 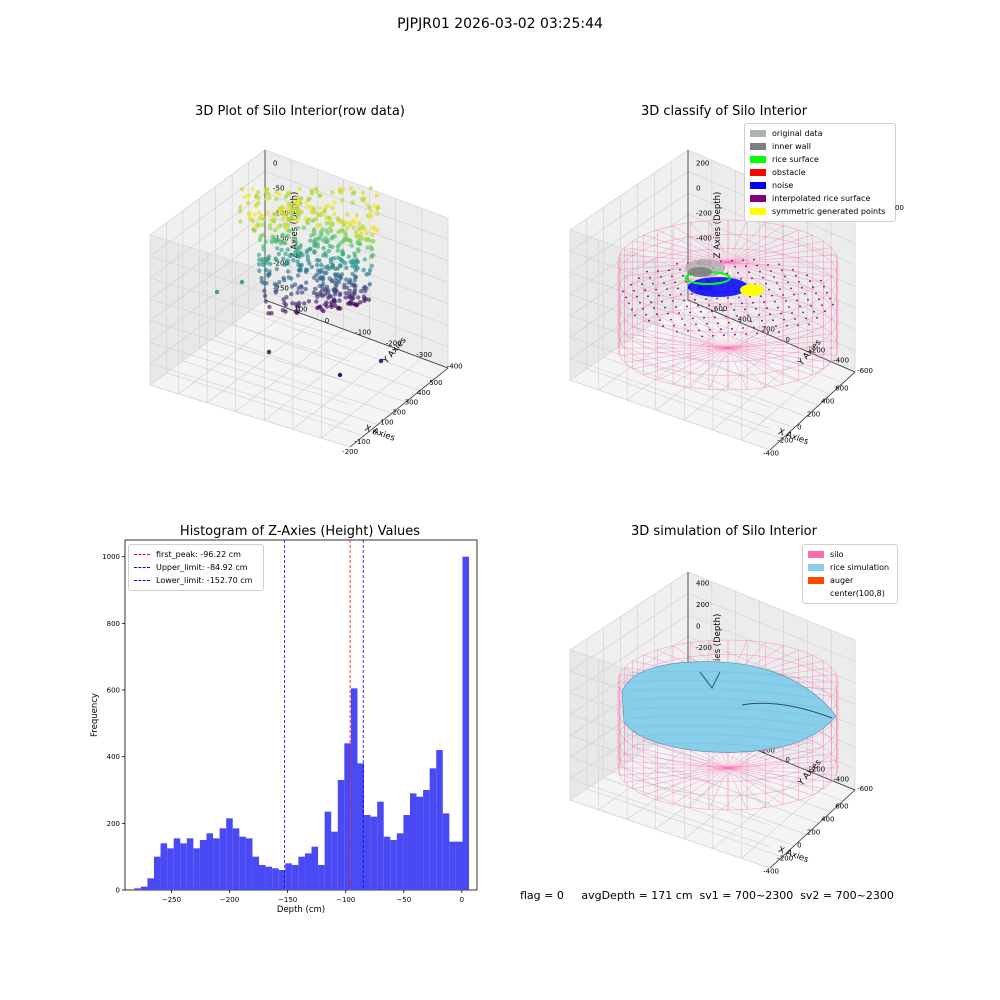 What do you see at coordinates (728, 305) in the screenshot?
I see `panel2-silo-wireframe` at bounding box center [728, 305].